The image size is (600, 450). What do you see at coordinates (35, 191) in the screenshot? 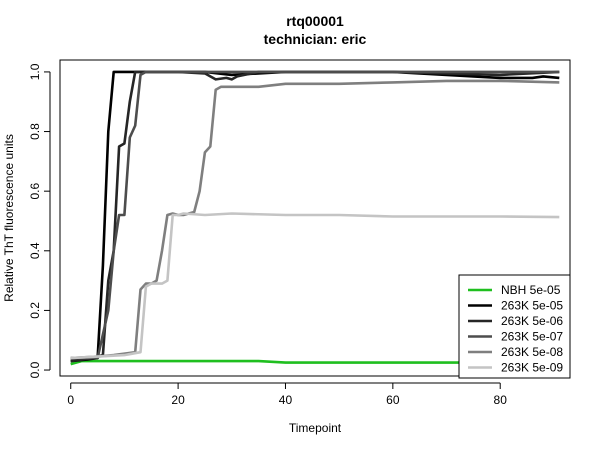
I see `y-tick-label-3: 0.6` at bounding box center [35, 191].